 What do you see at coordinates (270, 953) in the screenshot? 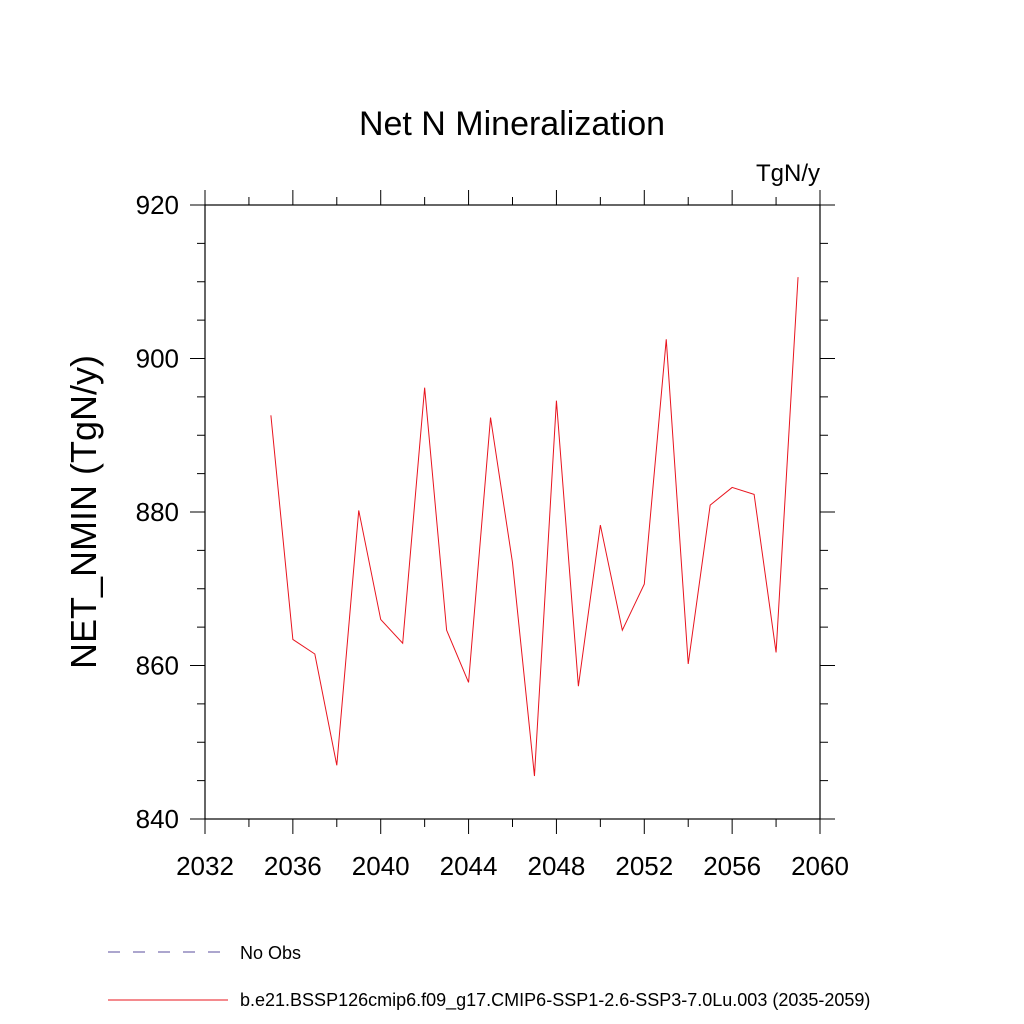
I see `legend-label-no-obs: No Obs` at bounding box center [270, 953].